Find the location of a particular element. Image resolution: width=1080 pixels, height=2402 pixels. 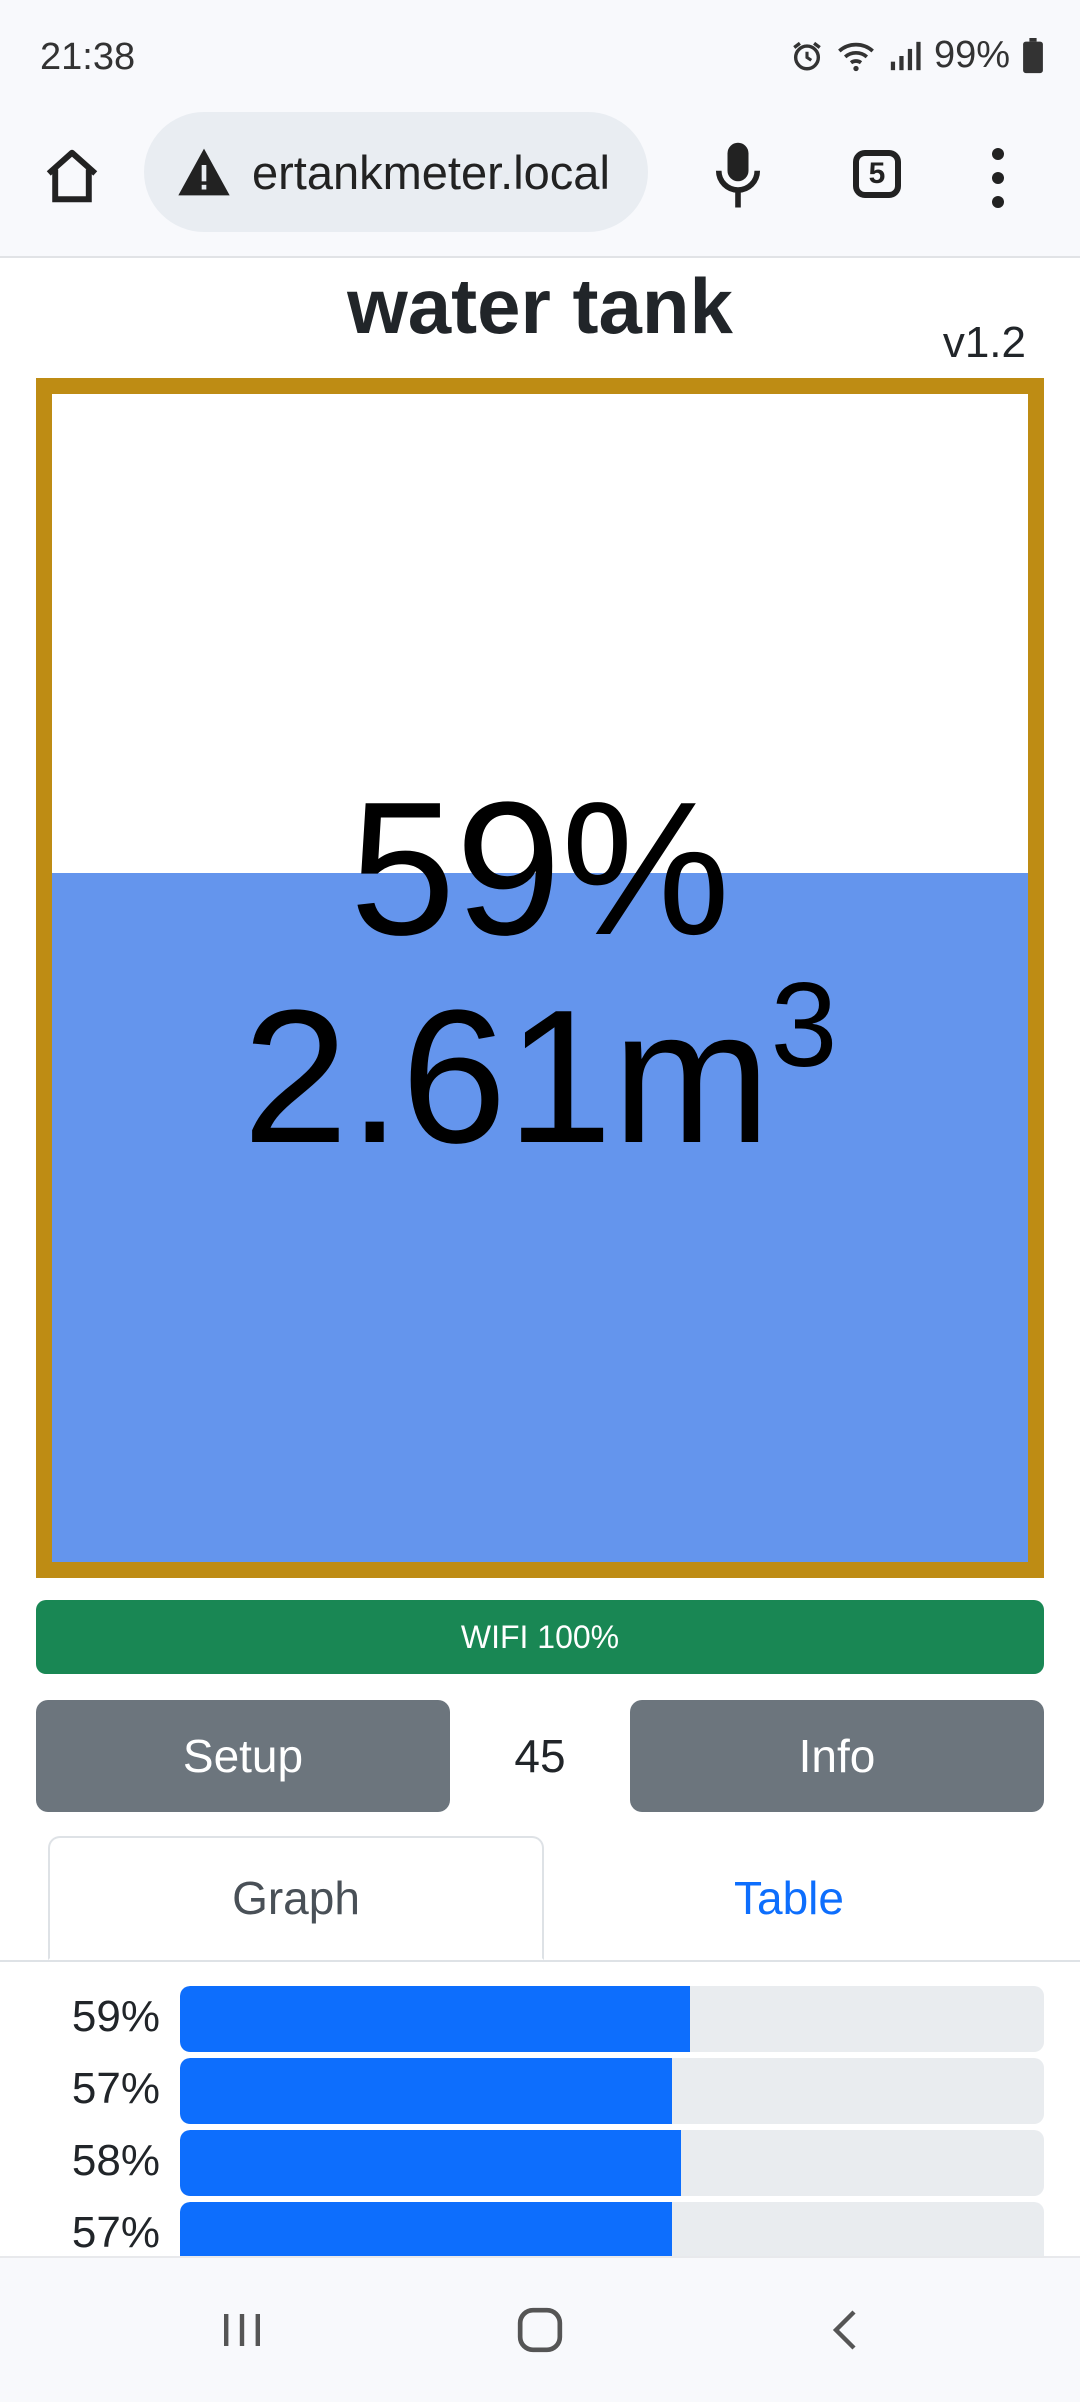

version-label: v1.2 is located at coordinates (984, 342).